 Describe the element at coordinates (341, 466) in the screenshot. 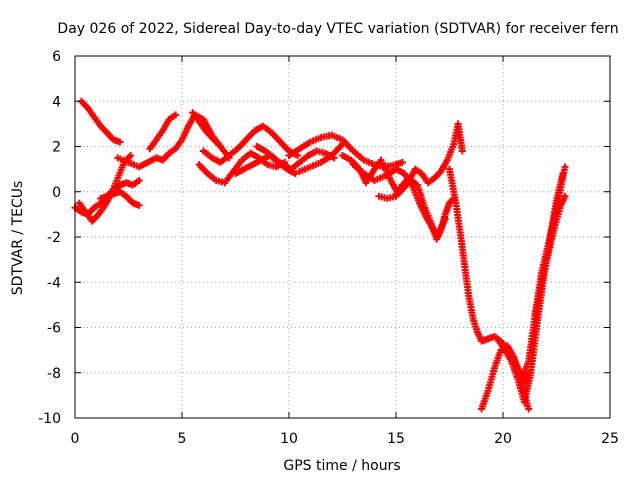

I see `x-axis-label: GPS time / hours` at that location.